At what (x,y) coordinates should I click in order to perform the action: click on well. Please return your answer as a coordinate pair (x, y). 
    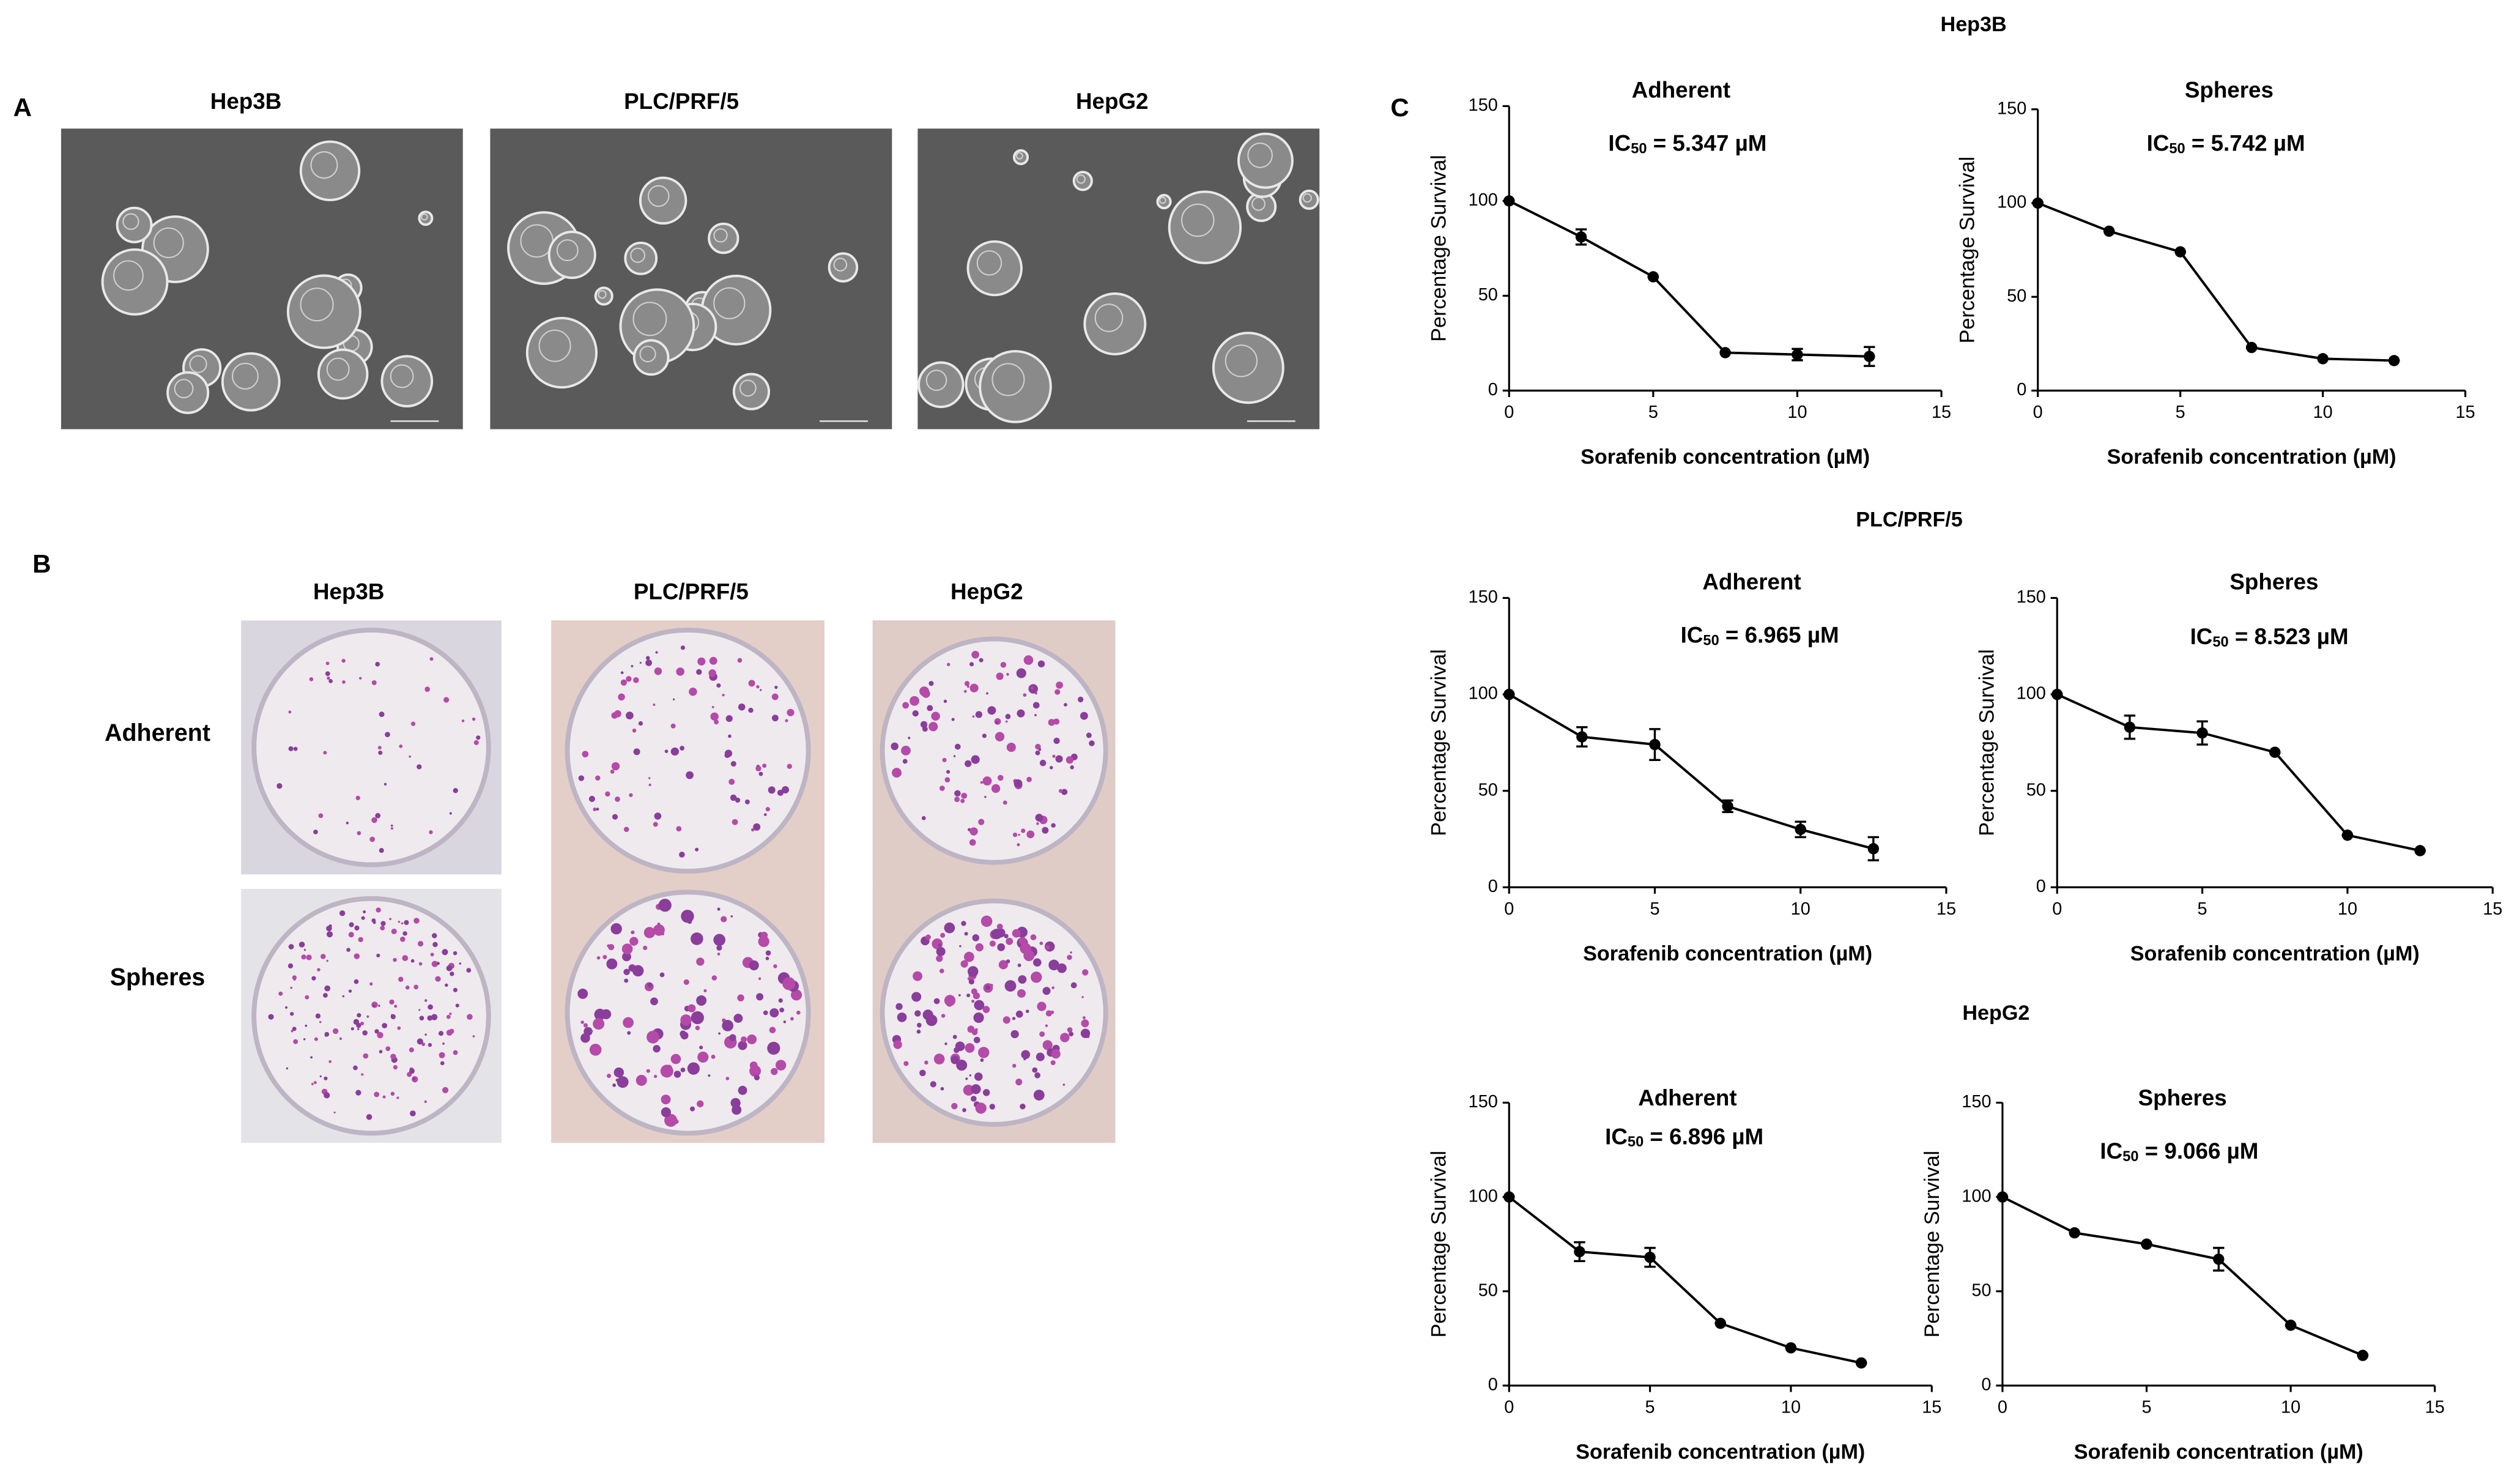
    Looking at the image, I should click on (994, 750).